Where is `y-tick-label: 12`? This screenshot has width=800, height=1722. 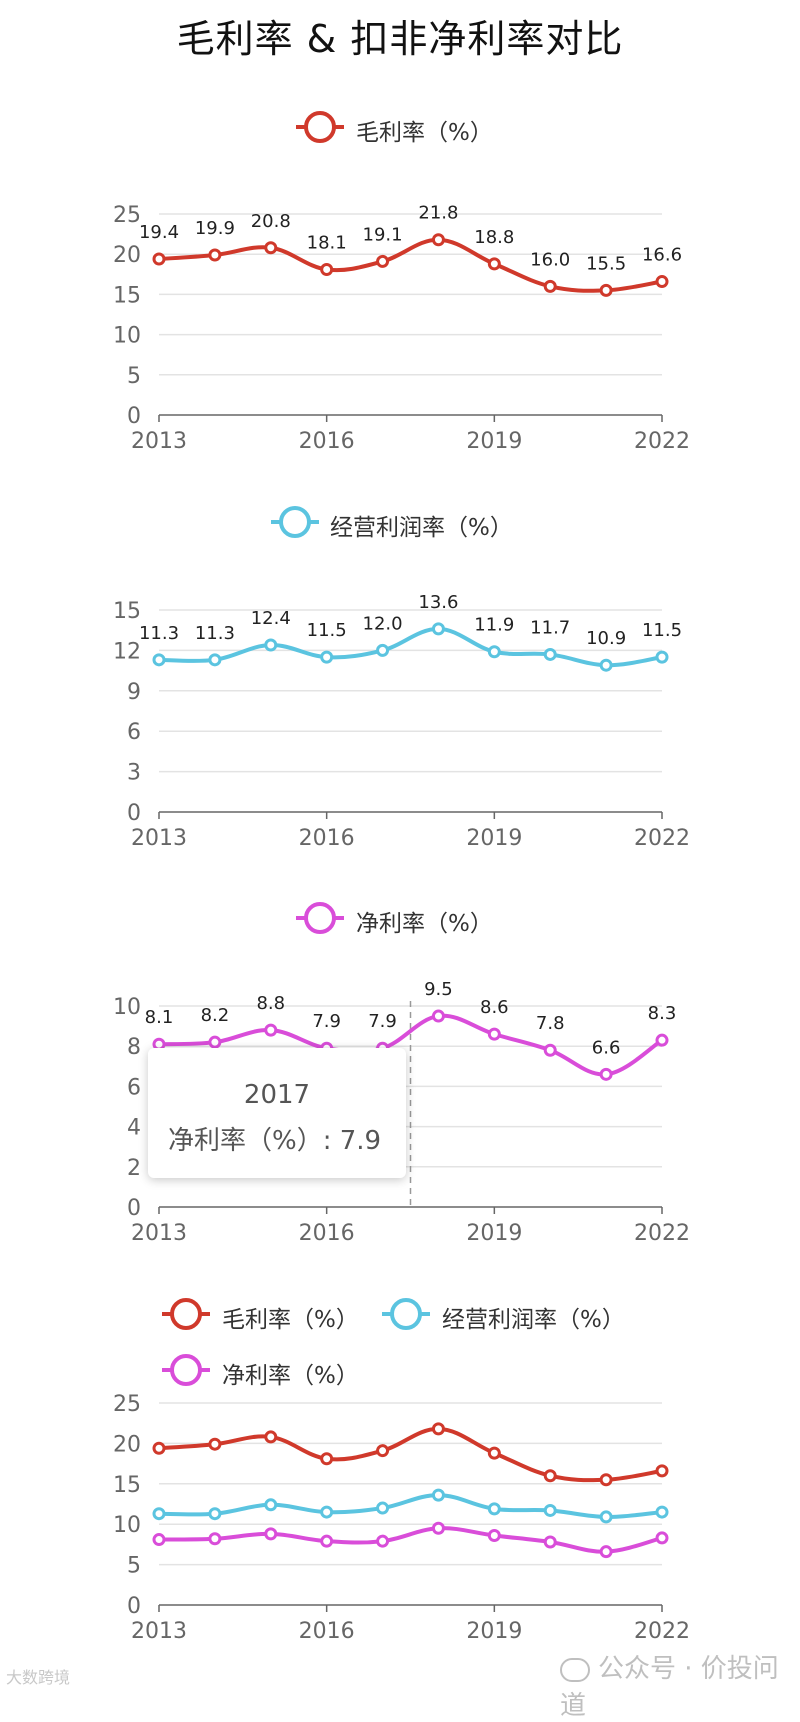 y-tick-label: 12 is located at coordinates (127, 651).